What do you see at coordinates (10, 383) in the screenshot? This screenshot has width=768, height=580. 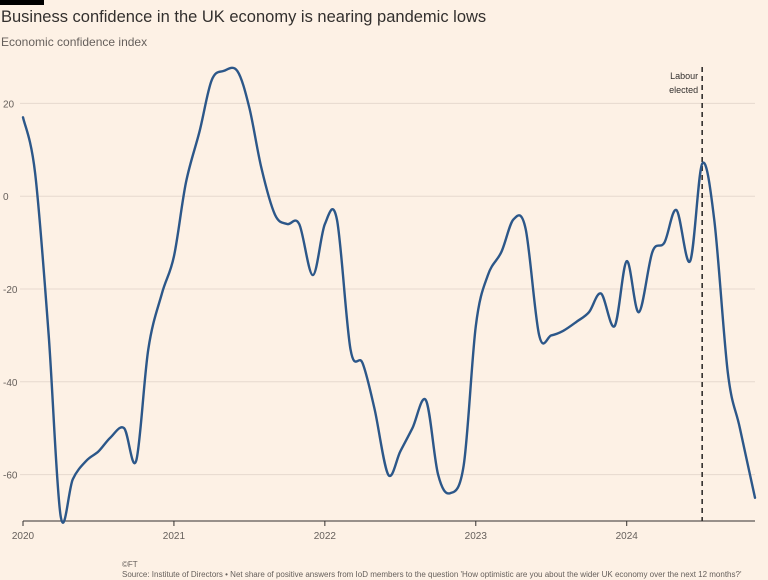 I see `y-tick-label: -40` at bounding box center [10, 383].